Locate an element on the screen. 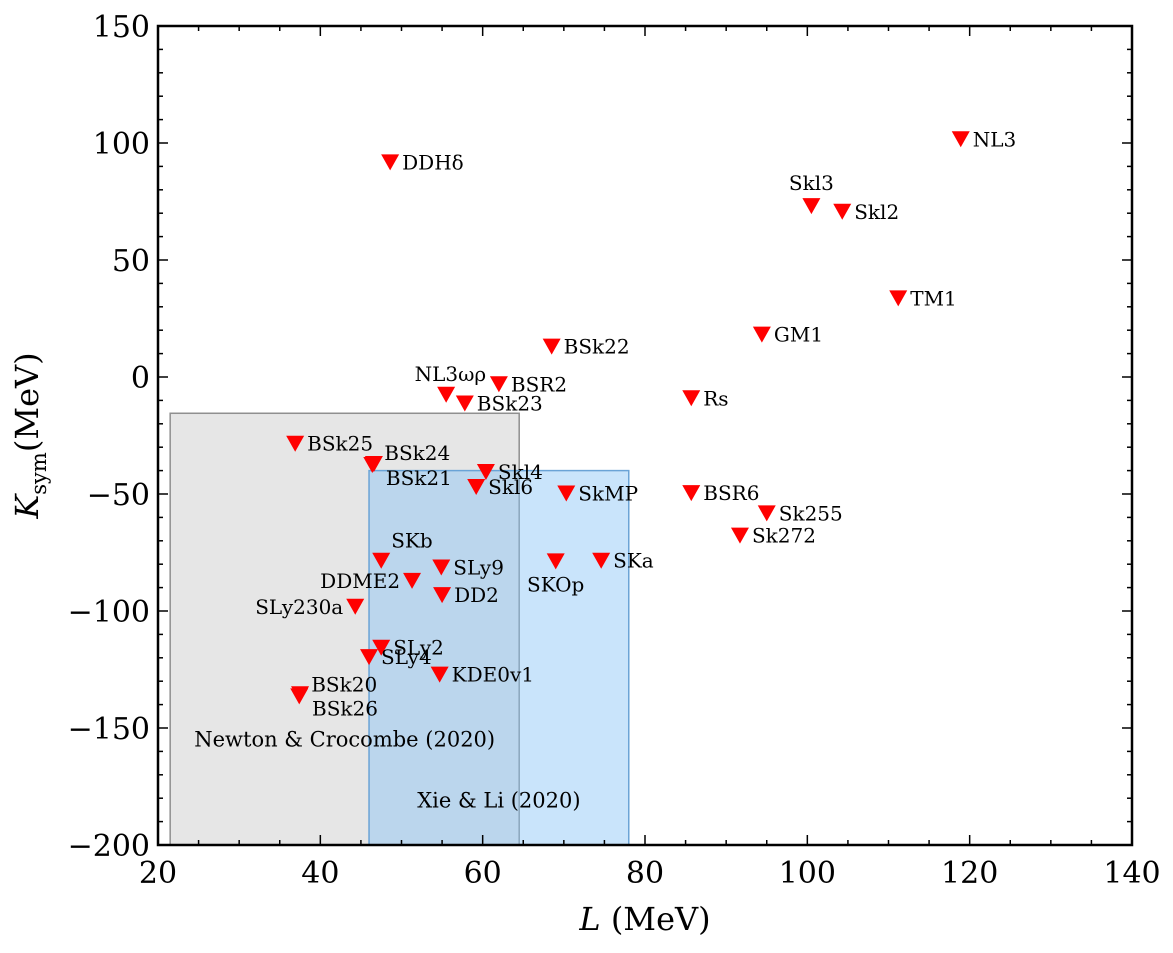 Image resolution: width=1173 pixels, height=953 pixels. data-label: NL3 is located at coordinates (995, 139).